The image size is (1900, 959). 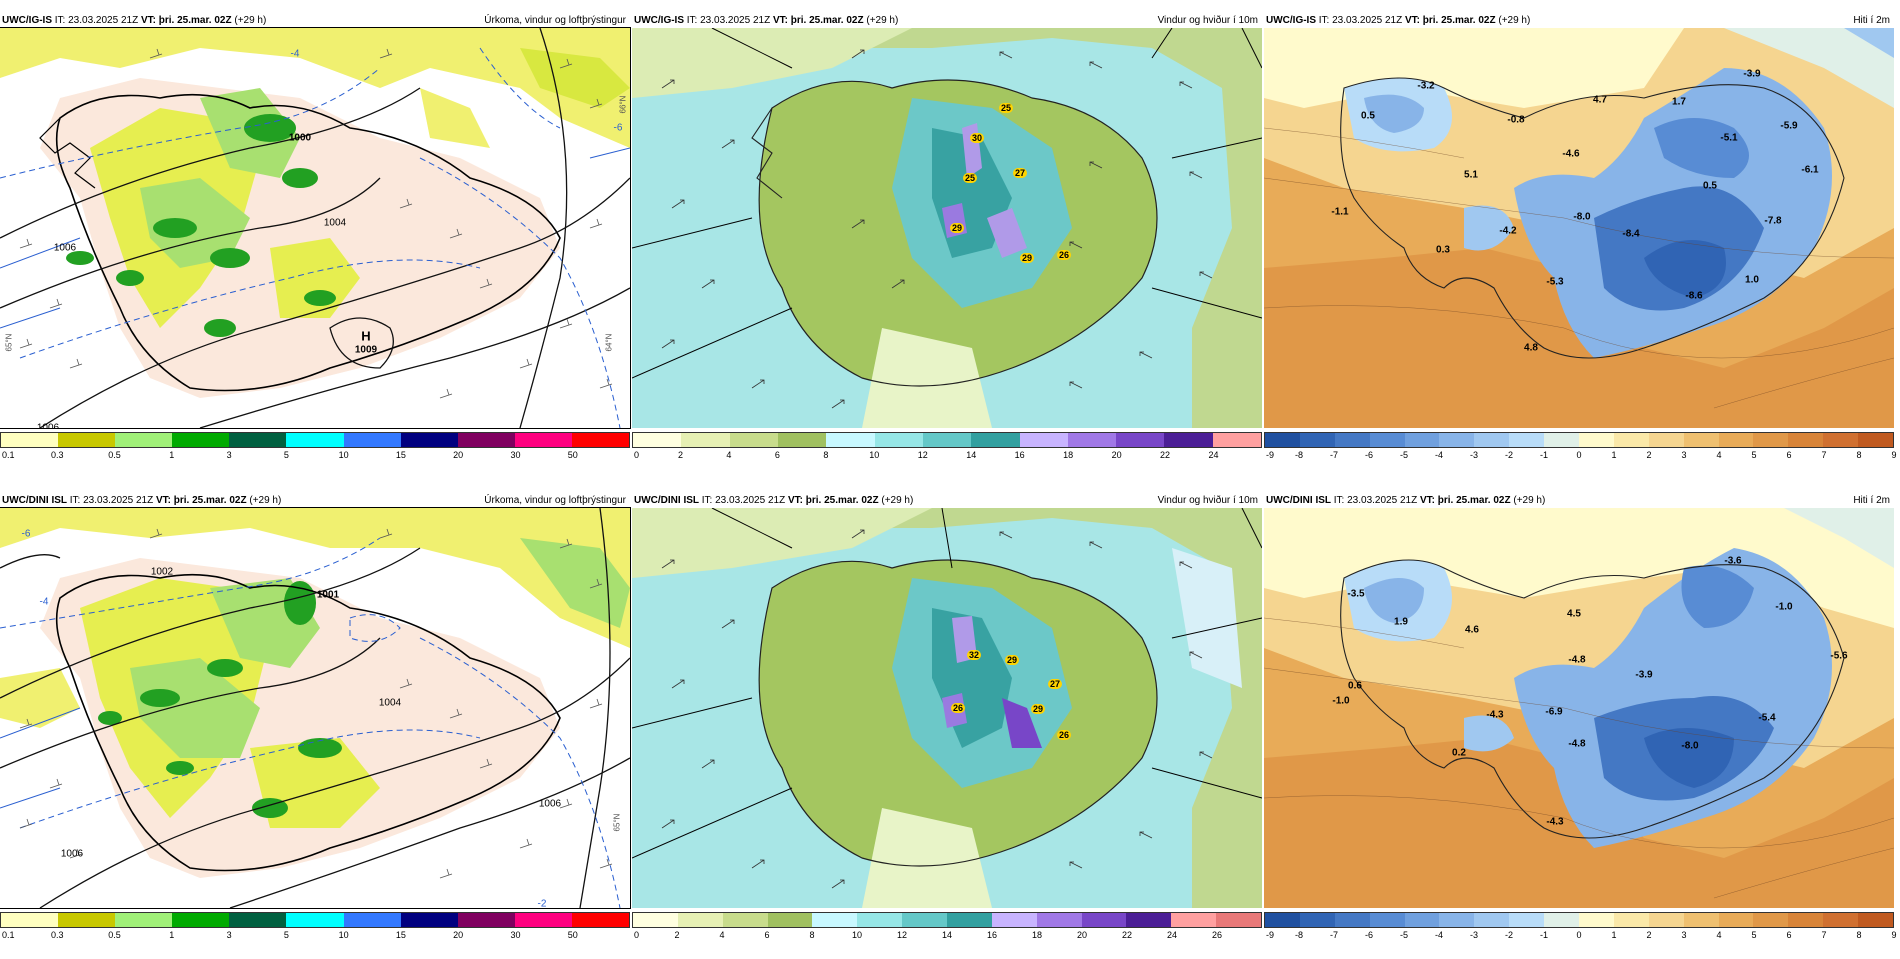 What do you see at coordinates (1116, 455) in the screenshot?
I see `colorbar-tick: 20` at bounding box center [1116, 455].